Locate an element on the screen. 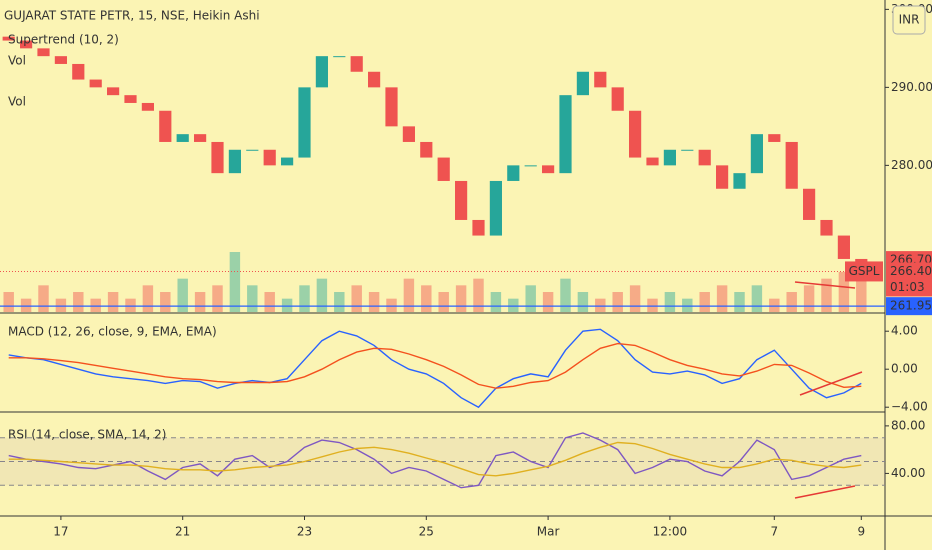 The height and width of the screenshot is (550, 932). y-tick-label: 290.00 is located at coordinates (911, 87).